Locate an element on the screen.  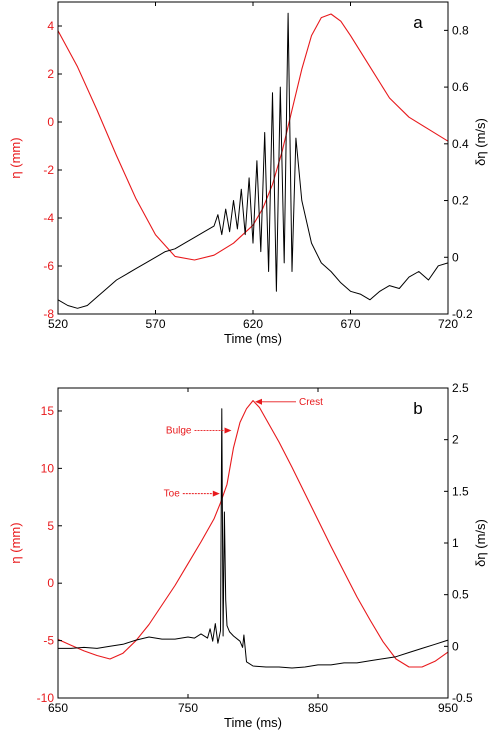
panel-label: a is located at coordinates (418, 22).